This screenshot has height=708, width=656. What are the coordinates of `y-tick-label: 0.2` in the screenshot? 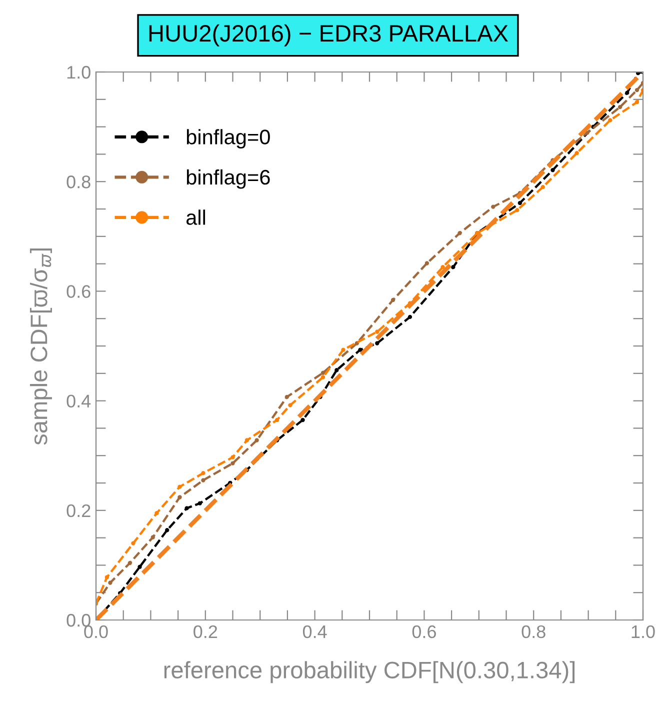 It's located at (78, 511).